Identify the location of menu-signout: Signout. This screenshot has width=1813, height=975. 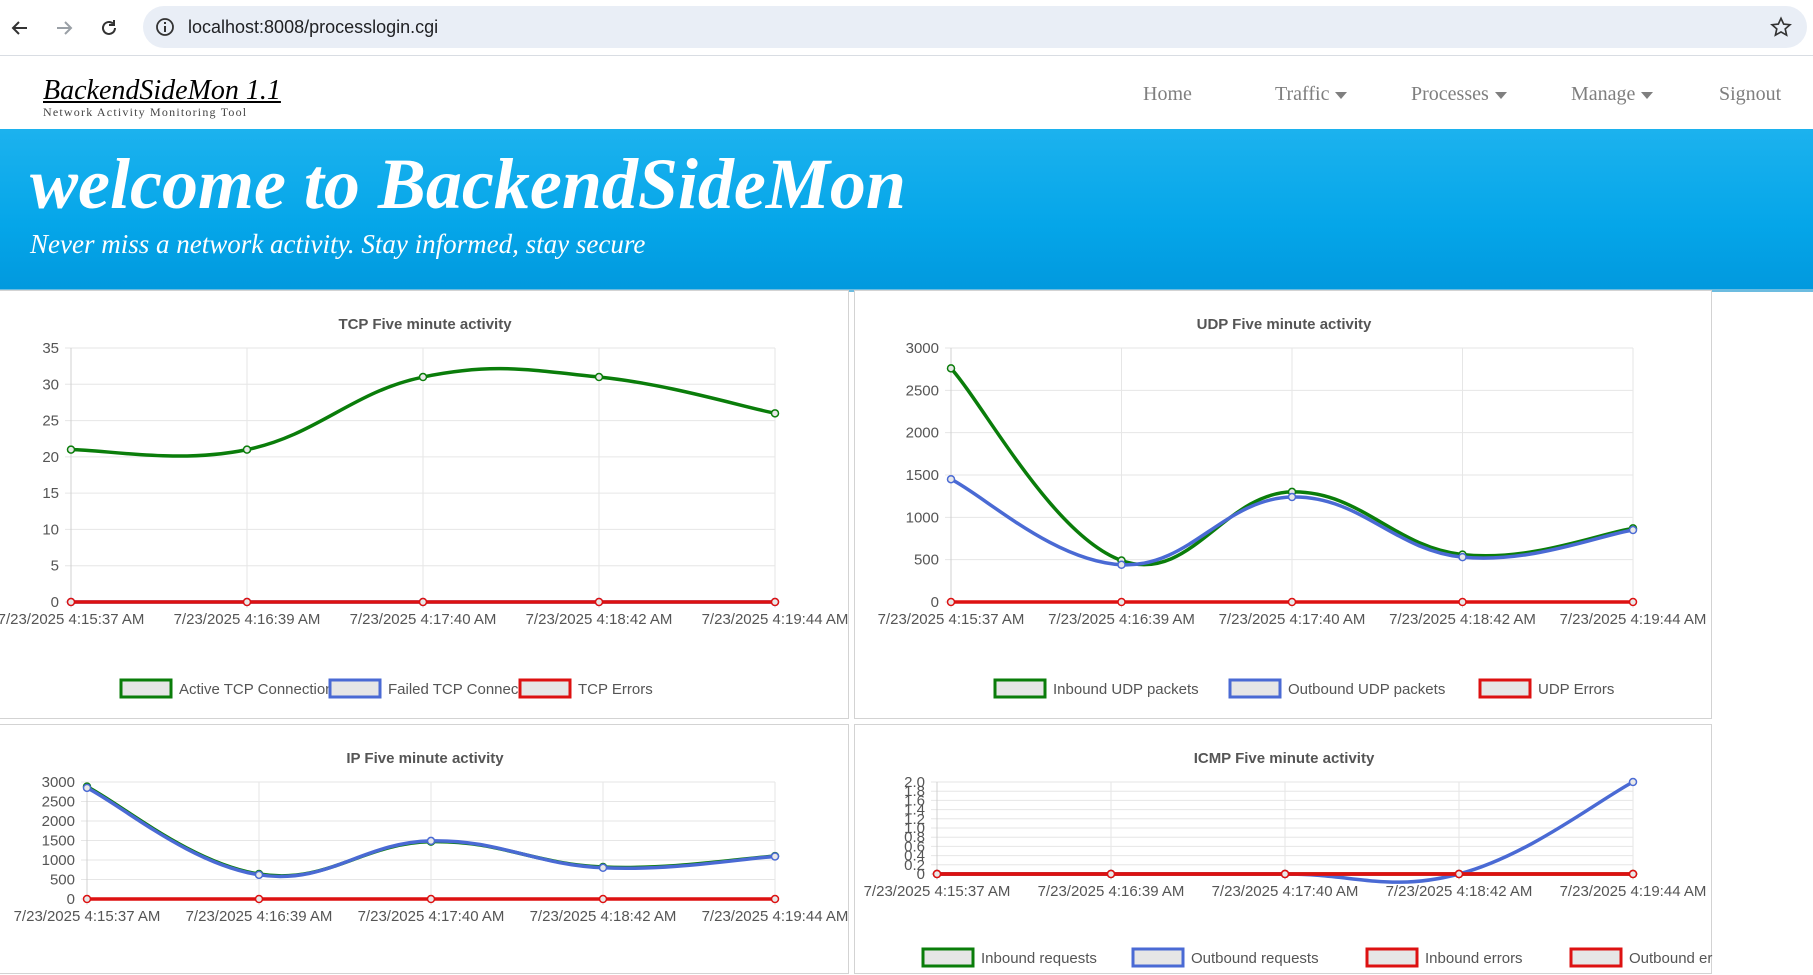
(1750, 94).